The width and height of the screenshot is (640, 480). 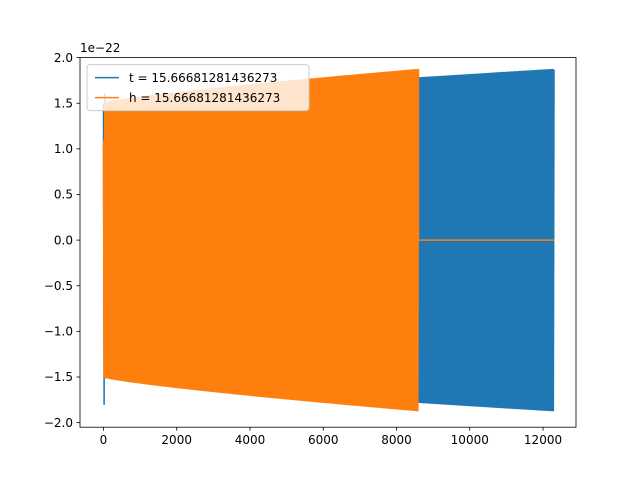 What do you see at coordinates (58, 286) in the screenshot?
I see `y-tick-label: −0.5` at bounding box center [58, 286].